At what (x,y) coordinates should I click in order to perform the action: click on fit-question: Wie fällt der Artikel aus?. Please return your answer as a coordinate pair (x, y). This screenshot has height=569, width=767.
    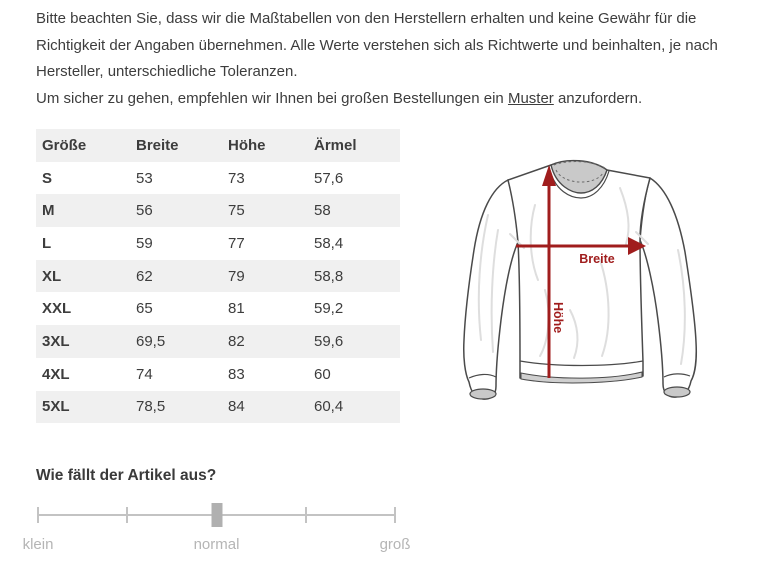
    Looking at the image, I should click on (126, 475).